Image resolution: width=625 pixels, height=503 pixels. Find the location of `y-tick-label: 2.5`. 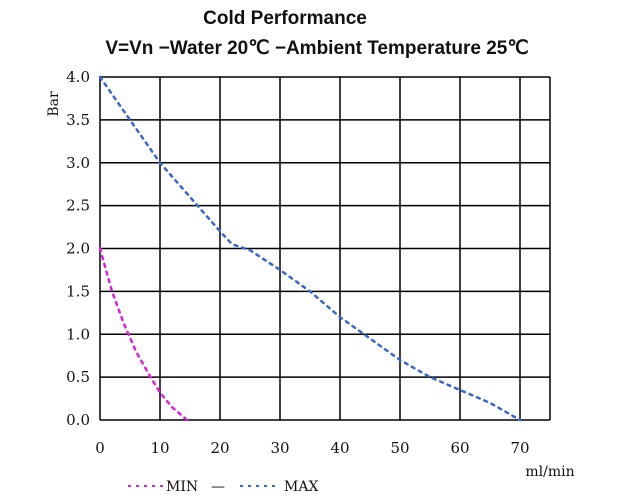

y-tick-label: 2.5 is located at coordinates (78, 206).